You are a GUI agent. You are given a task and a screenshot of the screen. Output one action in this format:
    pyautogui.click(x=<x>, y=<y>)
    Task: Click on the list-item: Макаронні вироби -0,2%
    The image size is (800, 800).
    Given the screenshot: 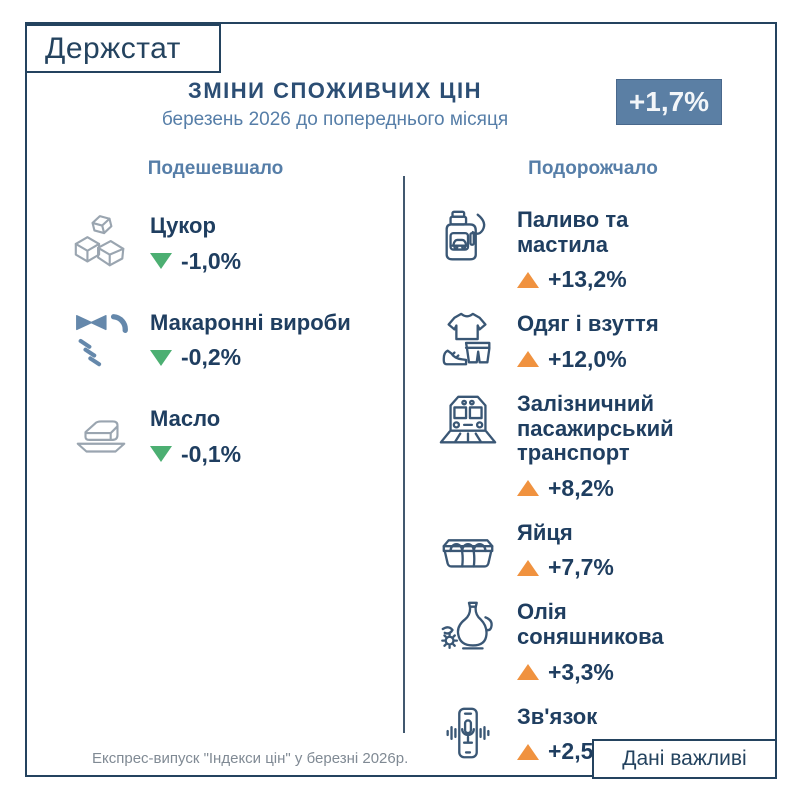 What is the action you would take?
    pyautogui.click(x=226, y=340)
    